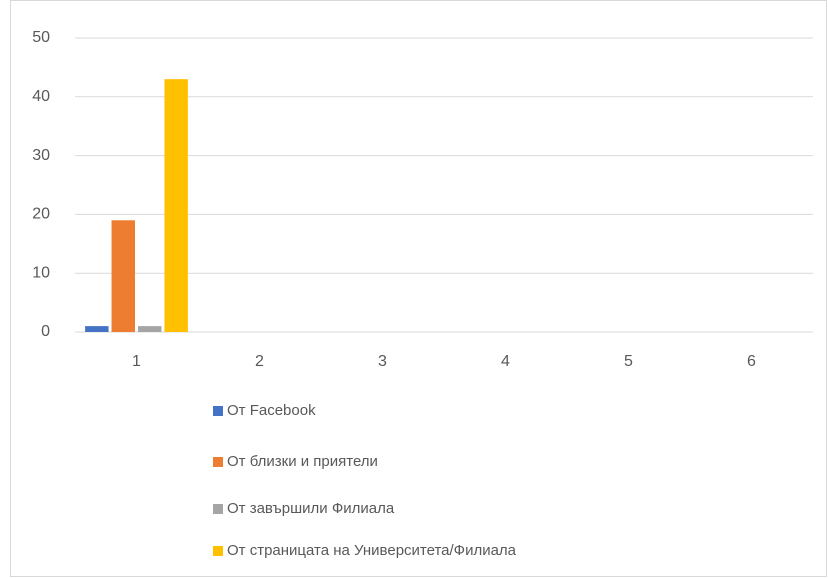 Image resolution: width=828 pixels, height=578 pixels. What do you see at coordinates (41, 96) in the screenshot?
I see `y-tick-label: 40` at bounding box center [41, 96].